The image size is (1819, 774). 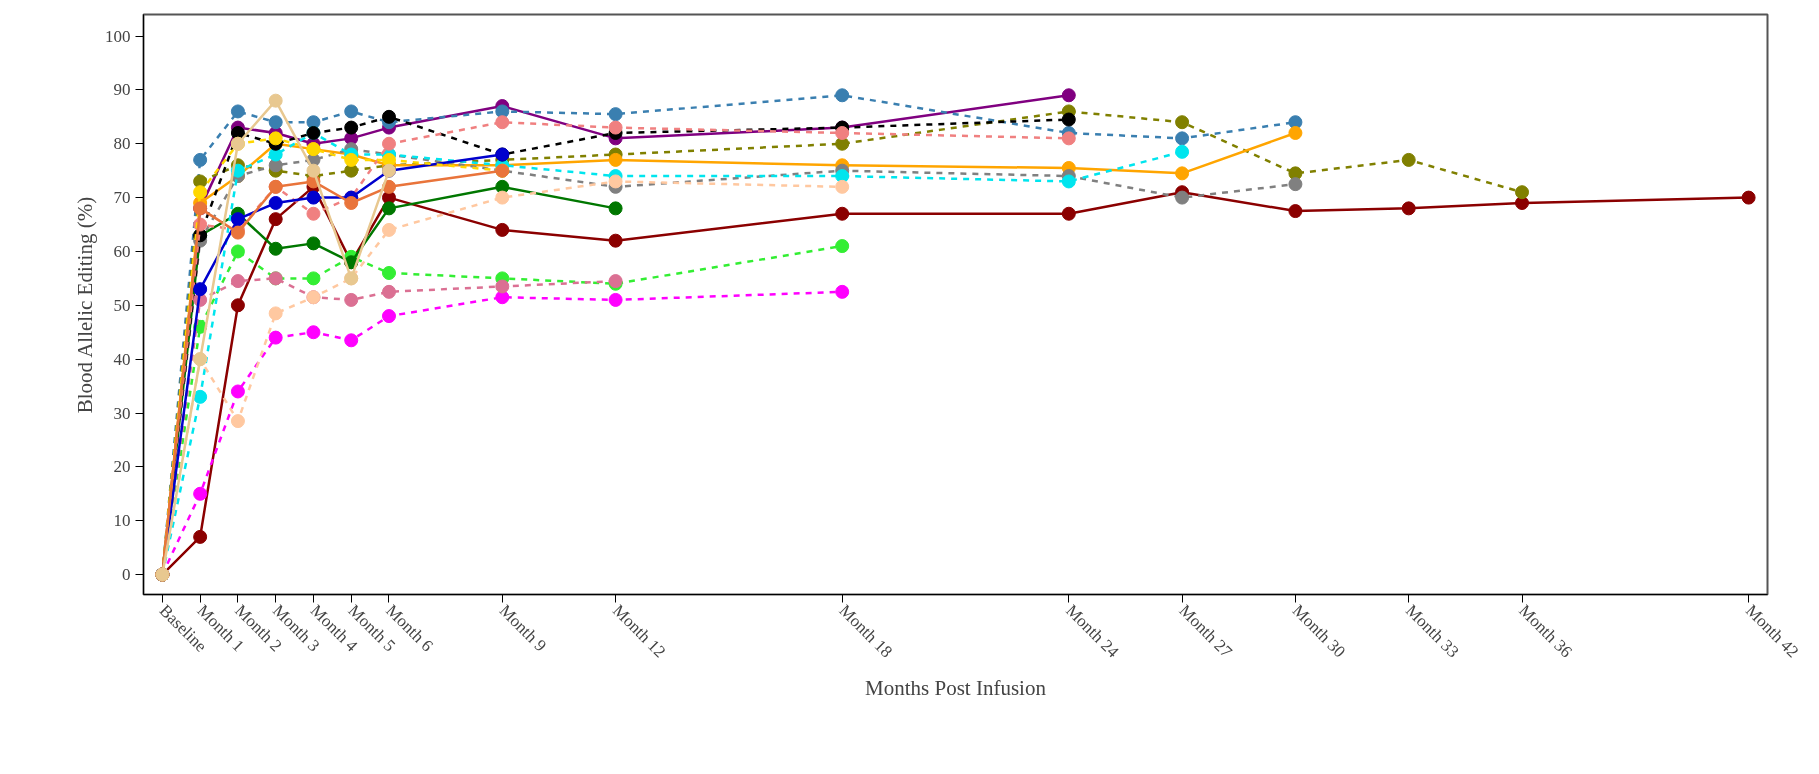 What do you see at coordinates (956, 688) in the screenshot?
I see `x-axis-title: Months Post Infusion` at bounding box center [956, 688].